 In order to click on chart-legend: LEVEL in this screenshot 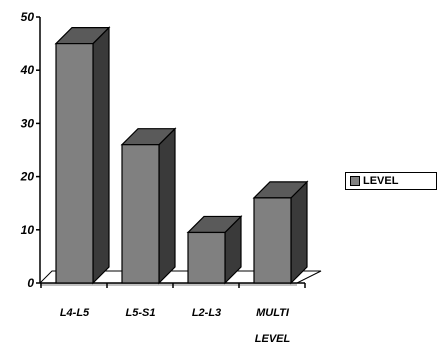, I will do `click(391, 181)`.